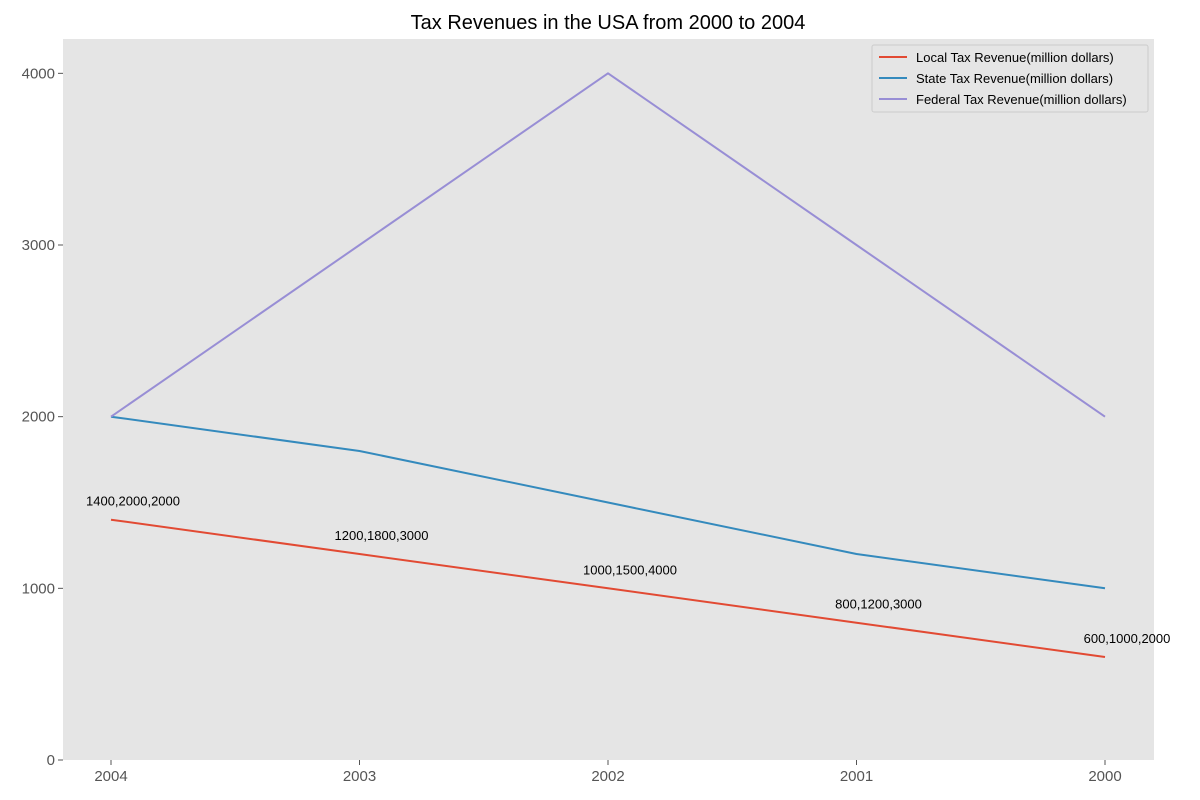 The image size is (1200, 800). What do you see at coordinates (38, 417) in the screenshot?
I see `y-tick-label: 2000` at bounding box center [38, 417].